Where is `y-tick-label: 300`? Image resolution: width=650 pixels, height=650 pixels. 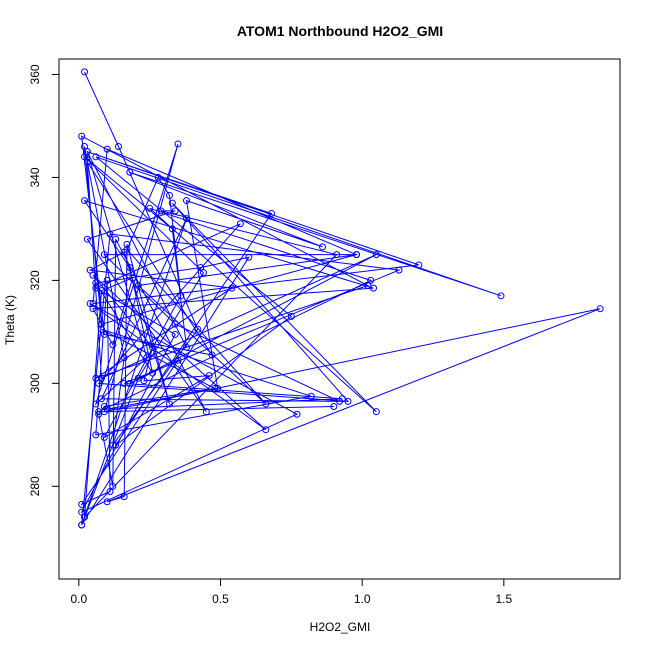
y-tick-label: 300 is located at coordinates (35, 383).